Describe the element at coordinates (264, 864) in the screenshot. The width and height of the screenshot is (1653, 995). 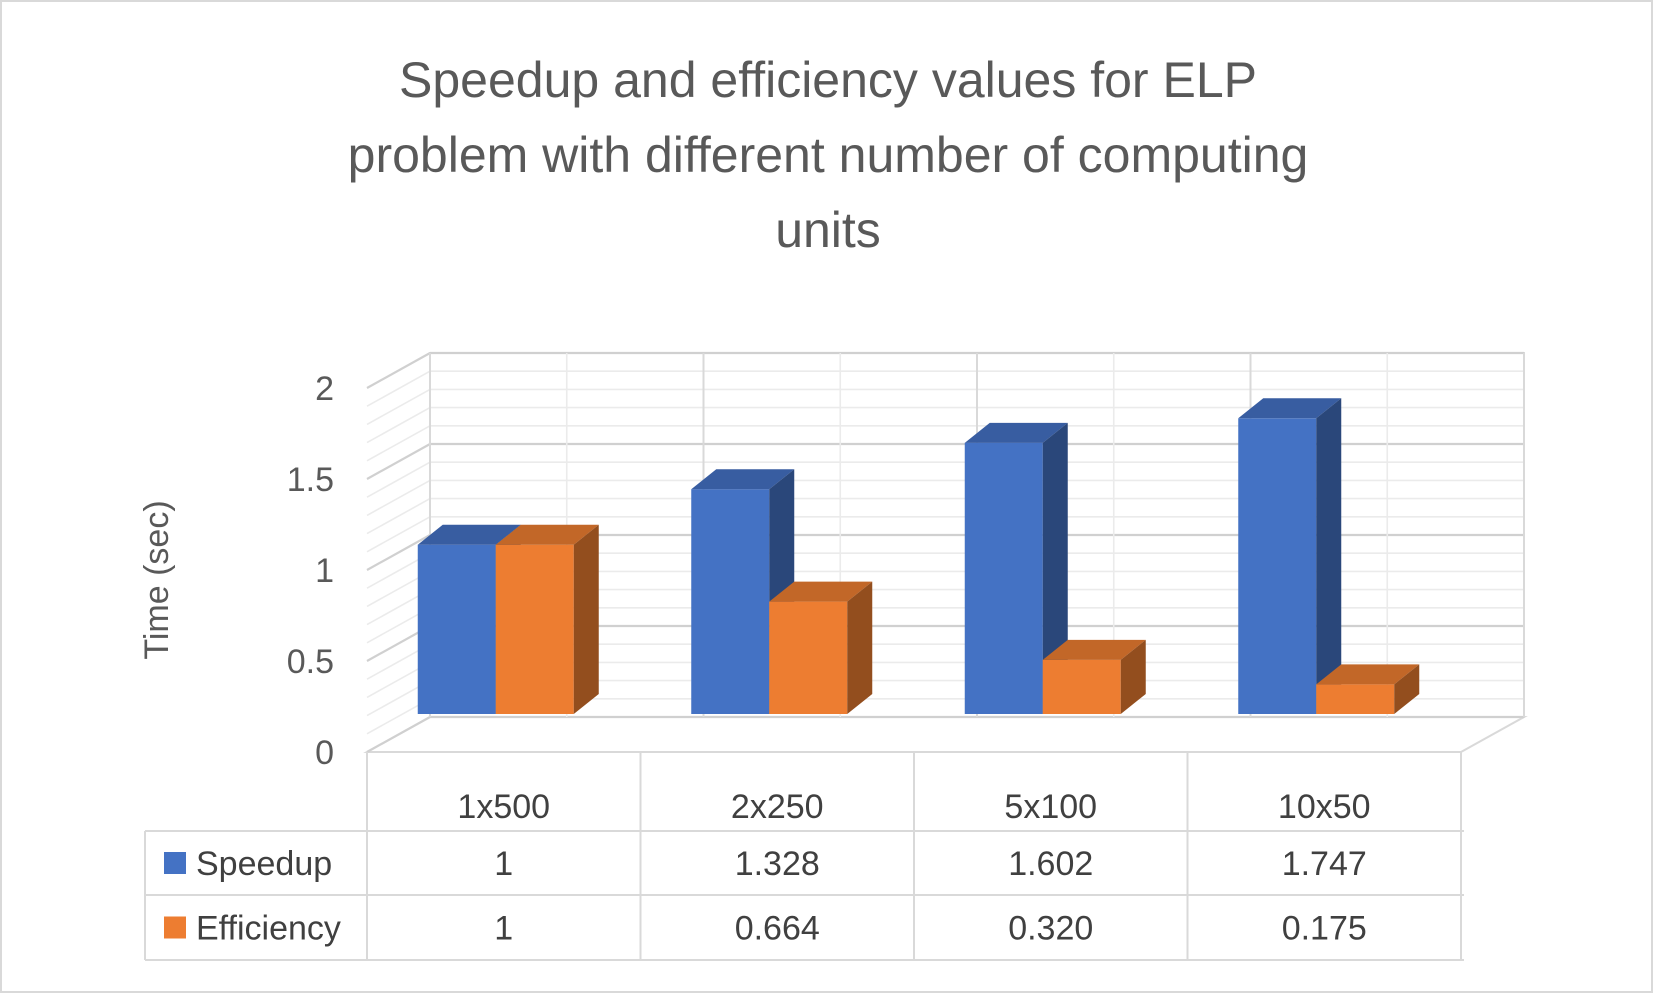
I see `legend-label-speedup: Speedup` at that location.